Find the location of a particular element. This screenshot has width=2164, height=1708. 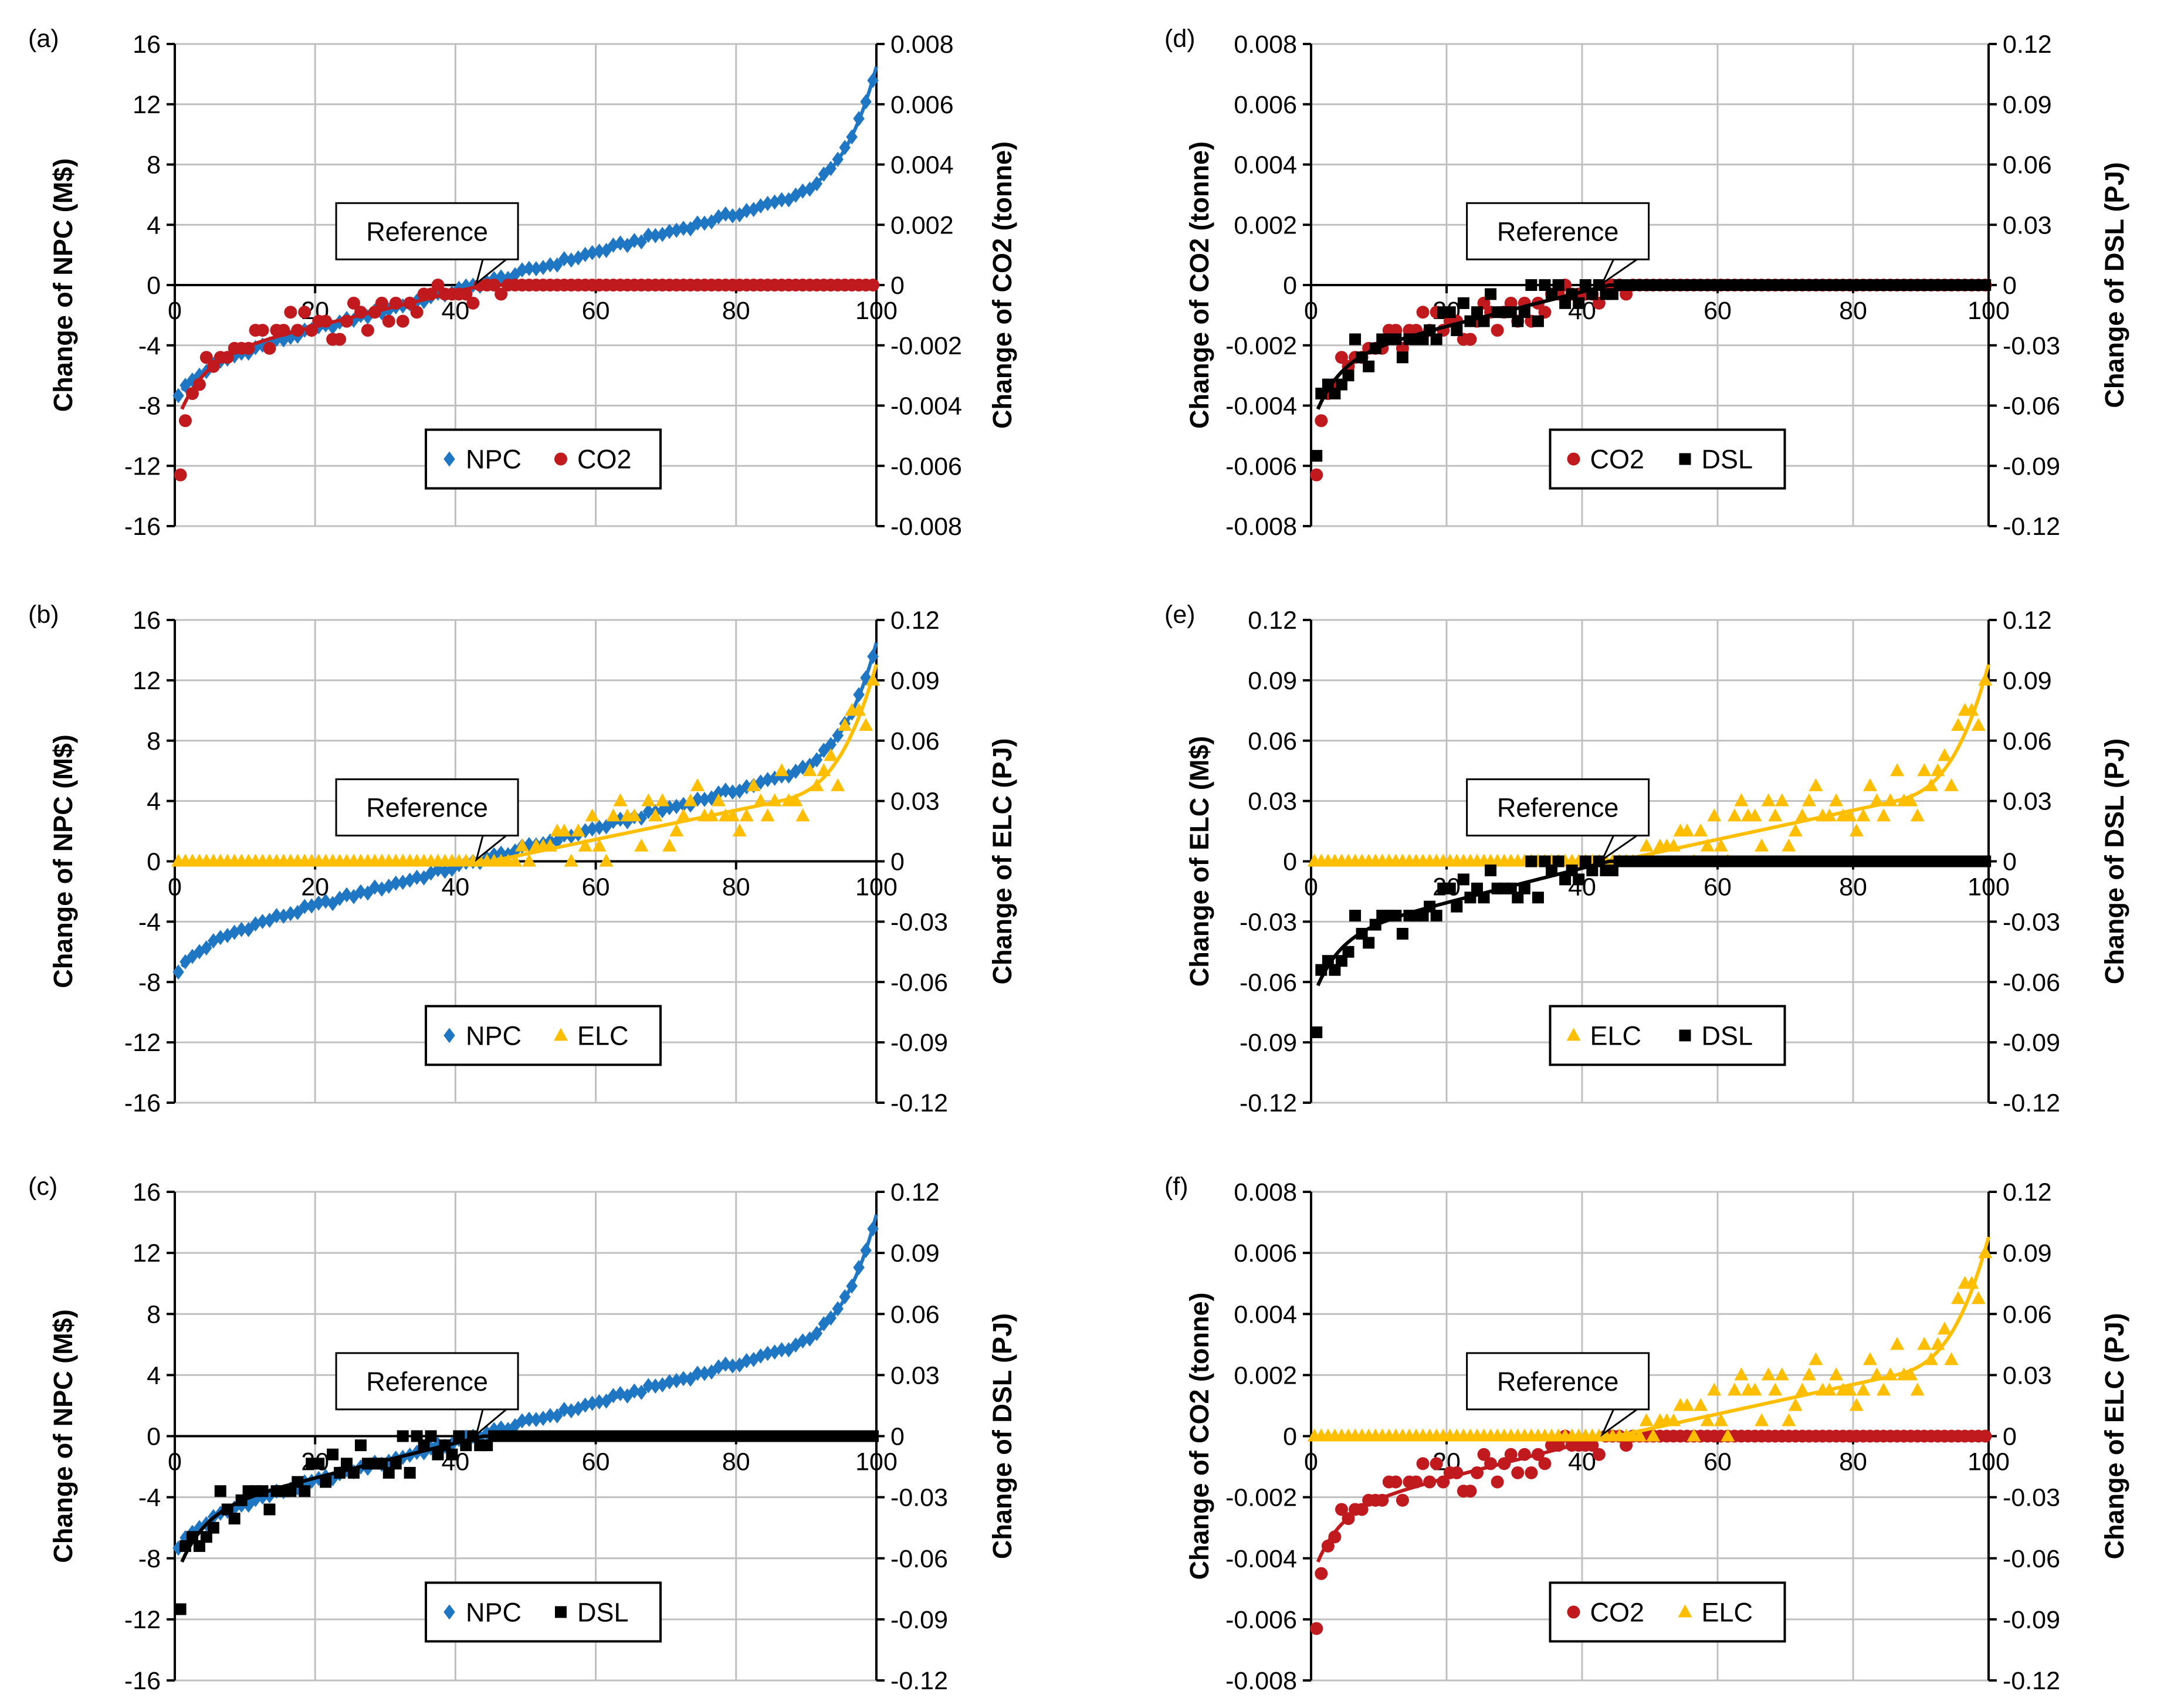

left-tick-label: -4 is located at coordinates (149, 922).